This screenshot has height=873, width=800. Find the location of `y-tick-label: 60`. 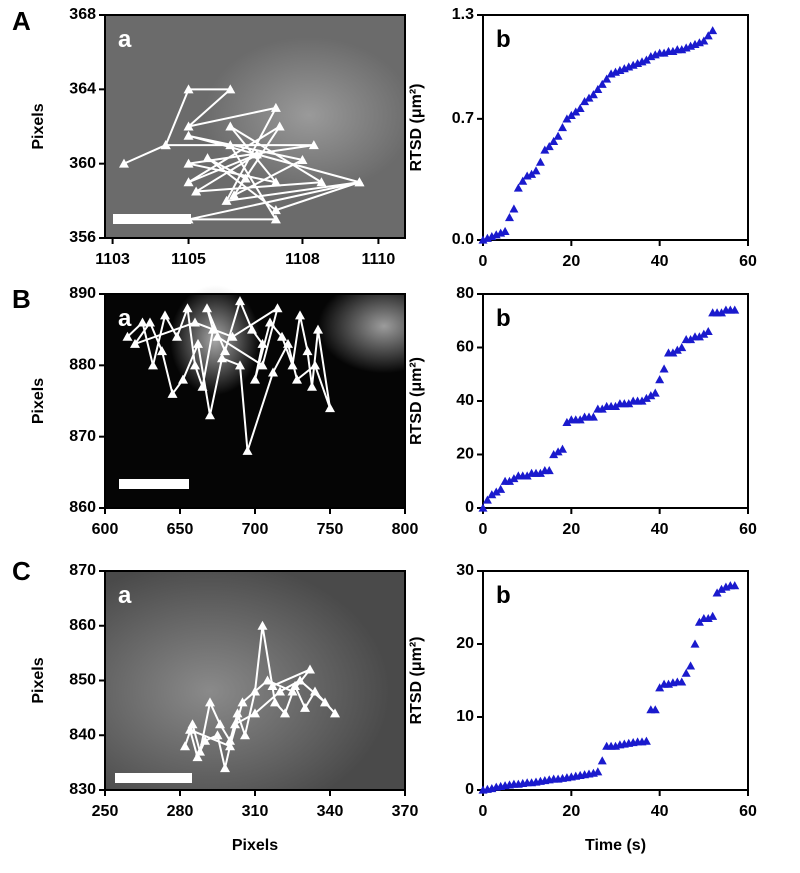

y-tick-label: 60 is located at coordinates (465, 347).